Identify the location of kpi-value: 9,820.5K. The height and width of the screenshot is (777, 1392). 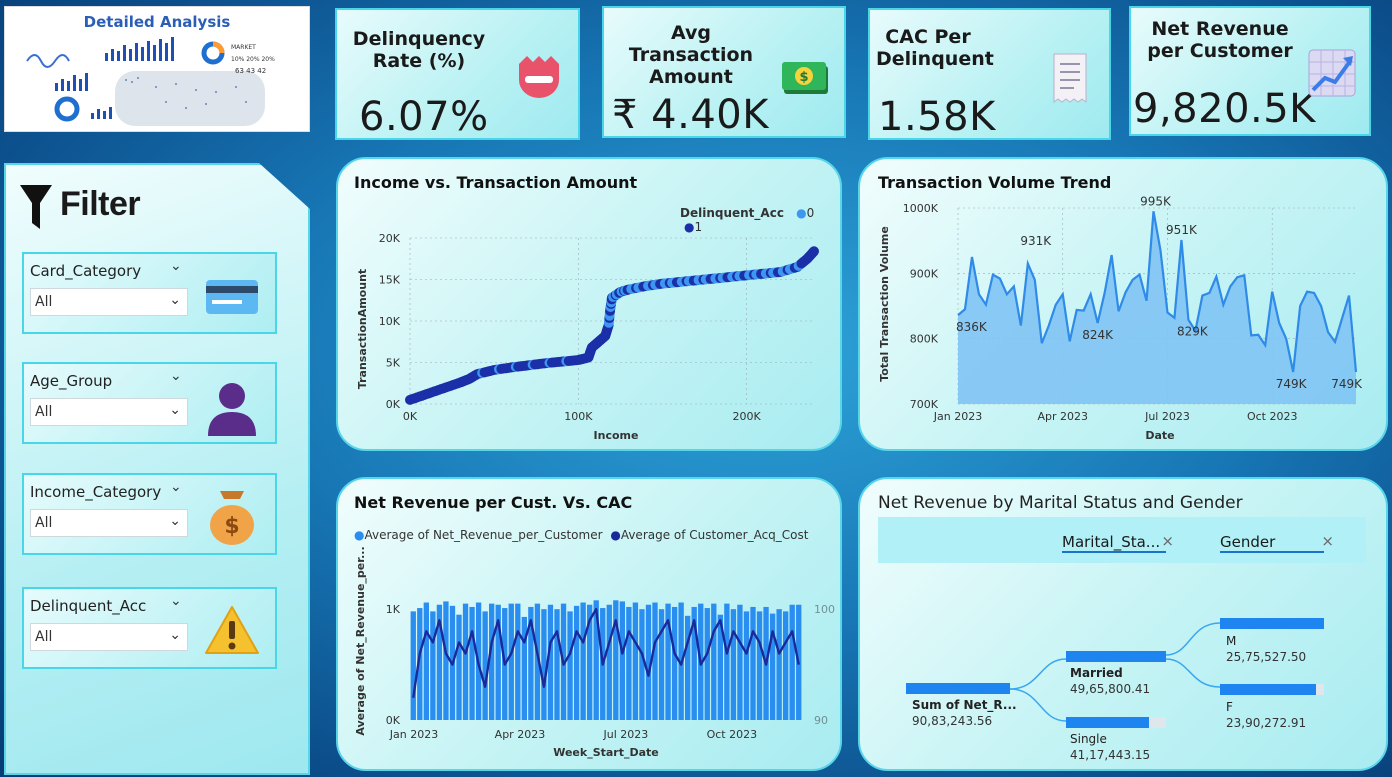
(1224, 109).